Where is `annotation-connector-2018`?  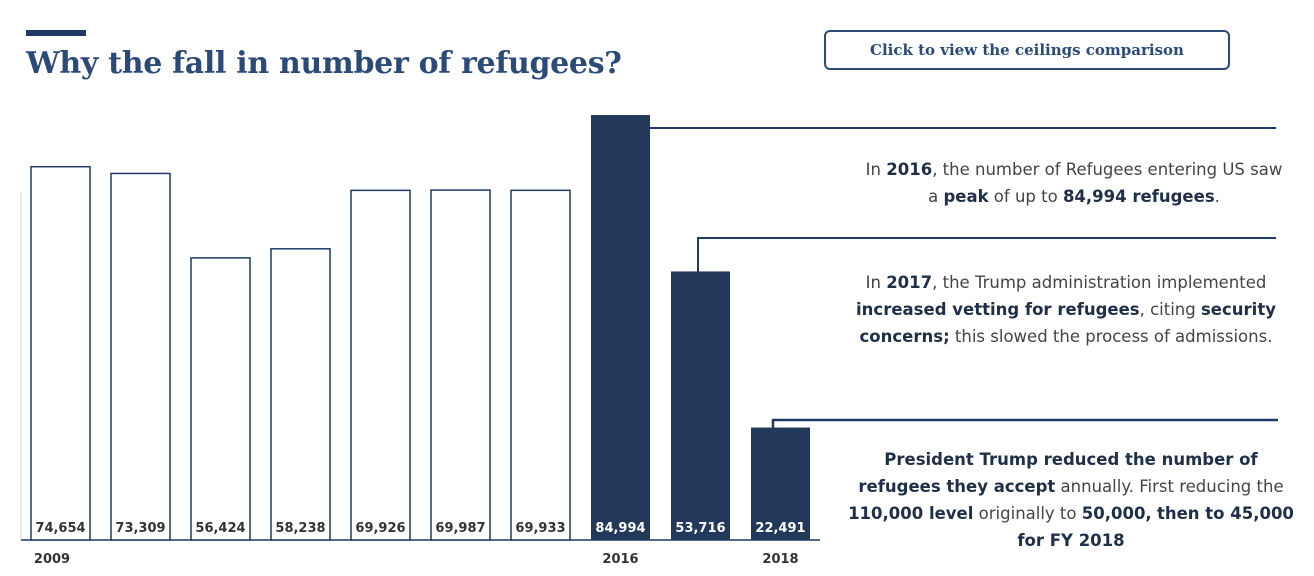 annotation-connector-2018 is located at coordinates (1024, 432).